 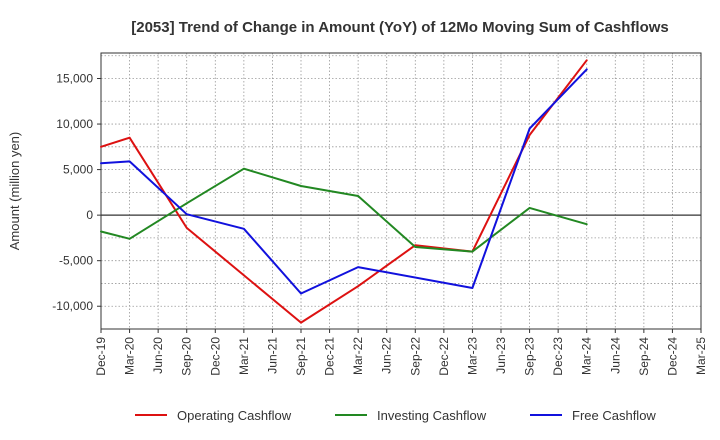 I want to click on x-tick-label: Sep-23, so click(x=530, y=356).